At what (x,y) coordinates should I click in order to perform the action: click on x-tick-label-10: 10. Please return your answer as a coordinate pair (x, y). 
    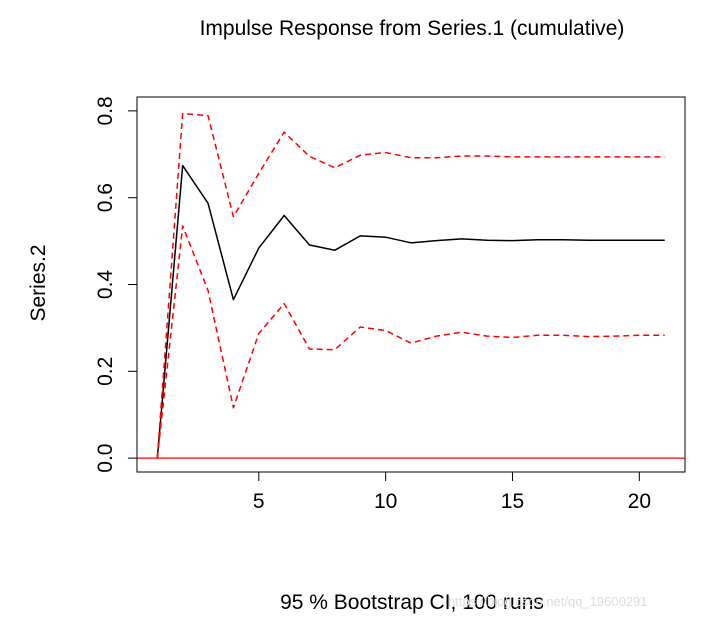
    Looking at the image, I should click on (385, 501).